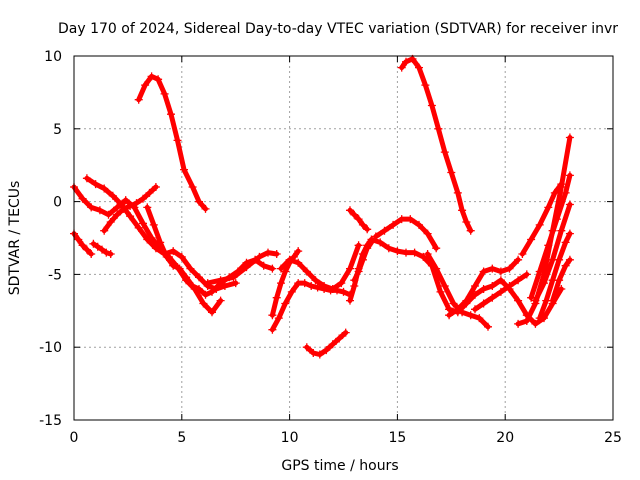 The image size is (640, 480). What do you see at coordinates (15, 238) in the screenshot?
I see `y-axis-label: SDTVAR / TECUs` at bounding box center [15, 238].